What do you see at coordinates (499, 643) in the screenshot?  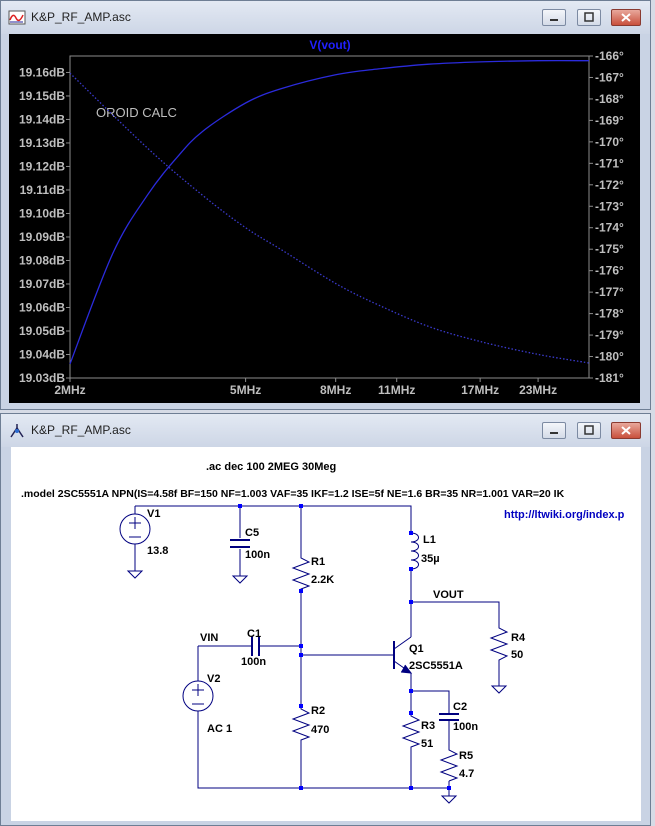 I see `r4-resistor-symbol` at bounding box center [499, 643].